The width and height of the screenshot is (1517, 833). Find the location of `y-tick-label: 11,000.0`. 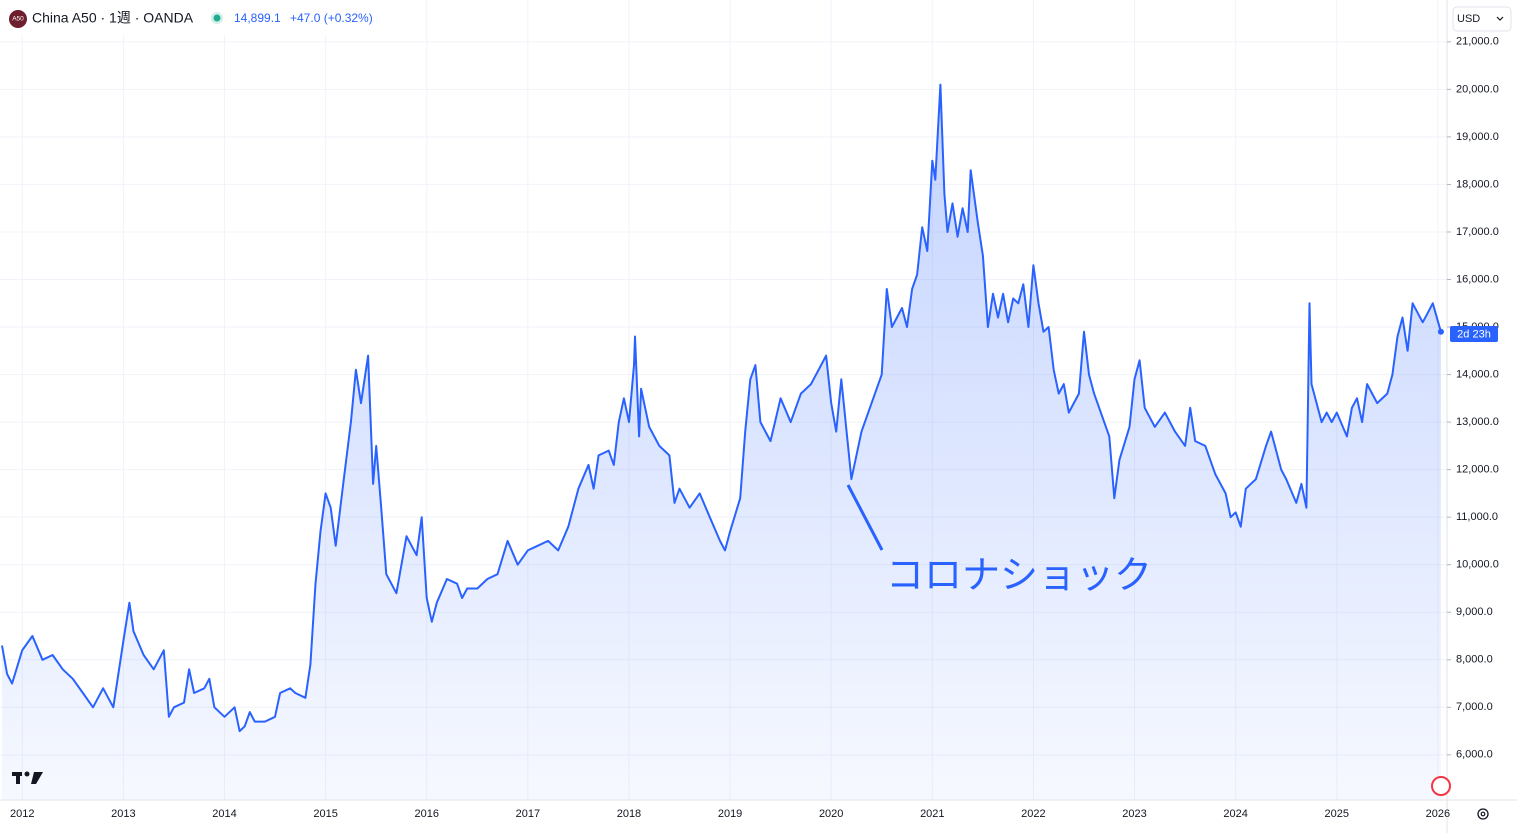

y-tick-label: 11,000.0 is located at coordinates (1477, 517).